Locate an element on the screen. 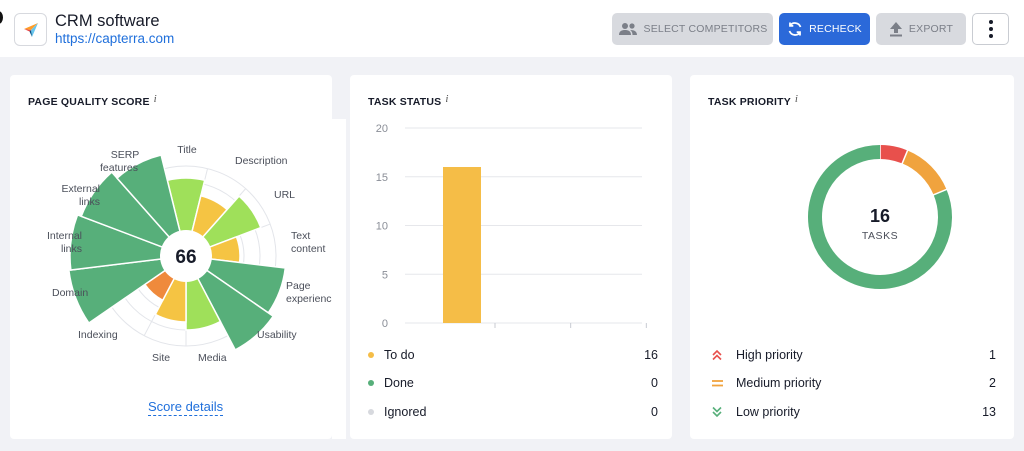 The width and height of the screenshot is (1024, 451). todo-dot-icon is located at coordinates (371, 355).